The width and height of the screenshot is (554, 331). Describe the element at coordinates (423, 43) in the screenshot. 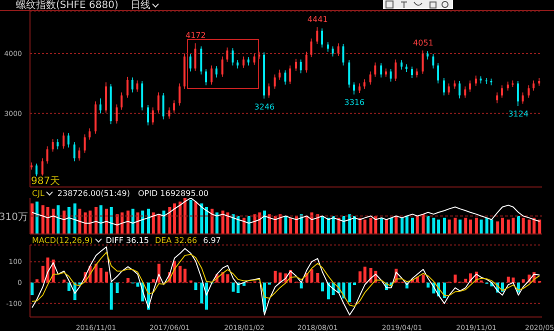

I see `annotation: 4051` at that location.